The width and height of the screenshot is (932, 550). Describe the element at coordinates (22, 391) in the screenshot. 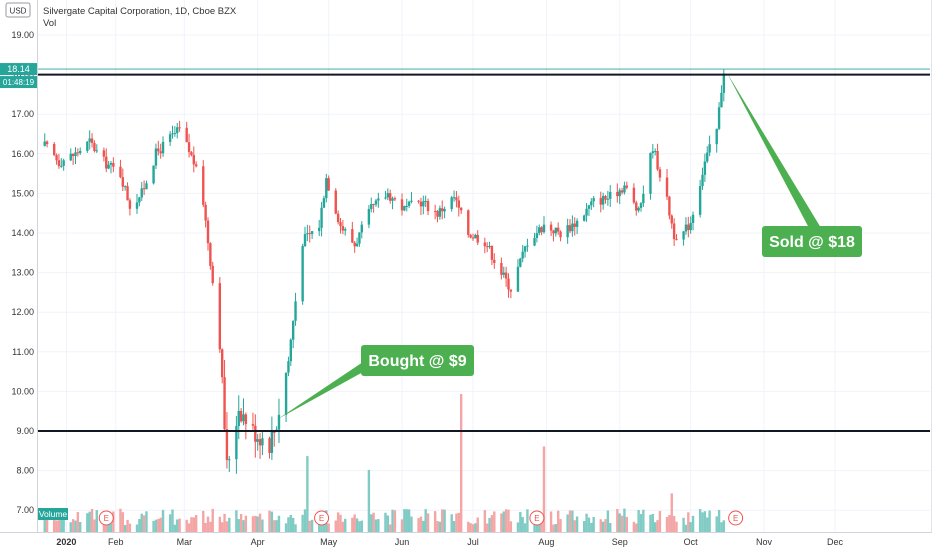

I see `y-tick-label: 10.00` at that location.